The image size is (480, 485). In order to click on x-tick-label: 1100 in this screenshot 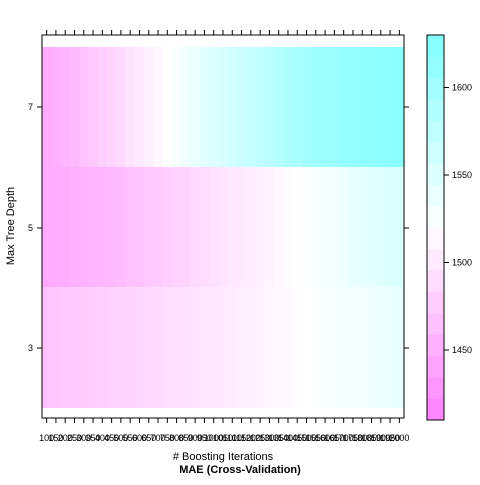, I will do `click(232, 438)`.